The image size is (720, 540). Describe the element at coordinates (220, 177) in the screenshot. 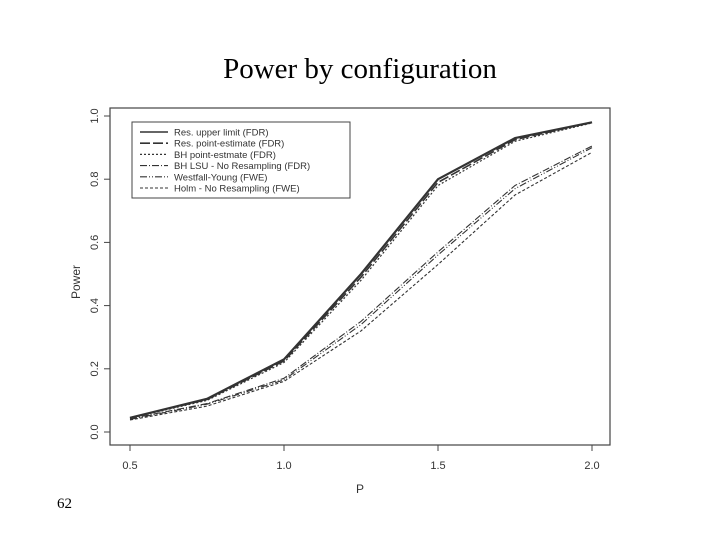

I see `legend-entry: Westfall-Young (FWE)` at that location.